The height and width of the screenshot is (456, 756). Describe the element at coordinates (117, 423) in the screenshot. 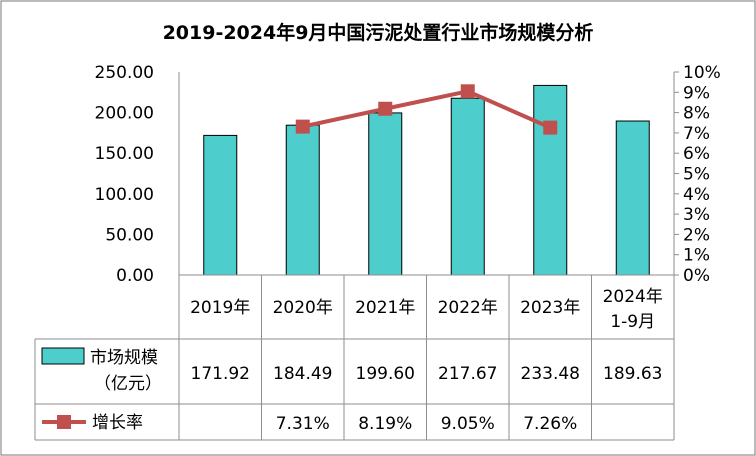

I see `legend-line-label: 增长率` at that location.